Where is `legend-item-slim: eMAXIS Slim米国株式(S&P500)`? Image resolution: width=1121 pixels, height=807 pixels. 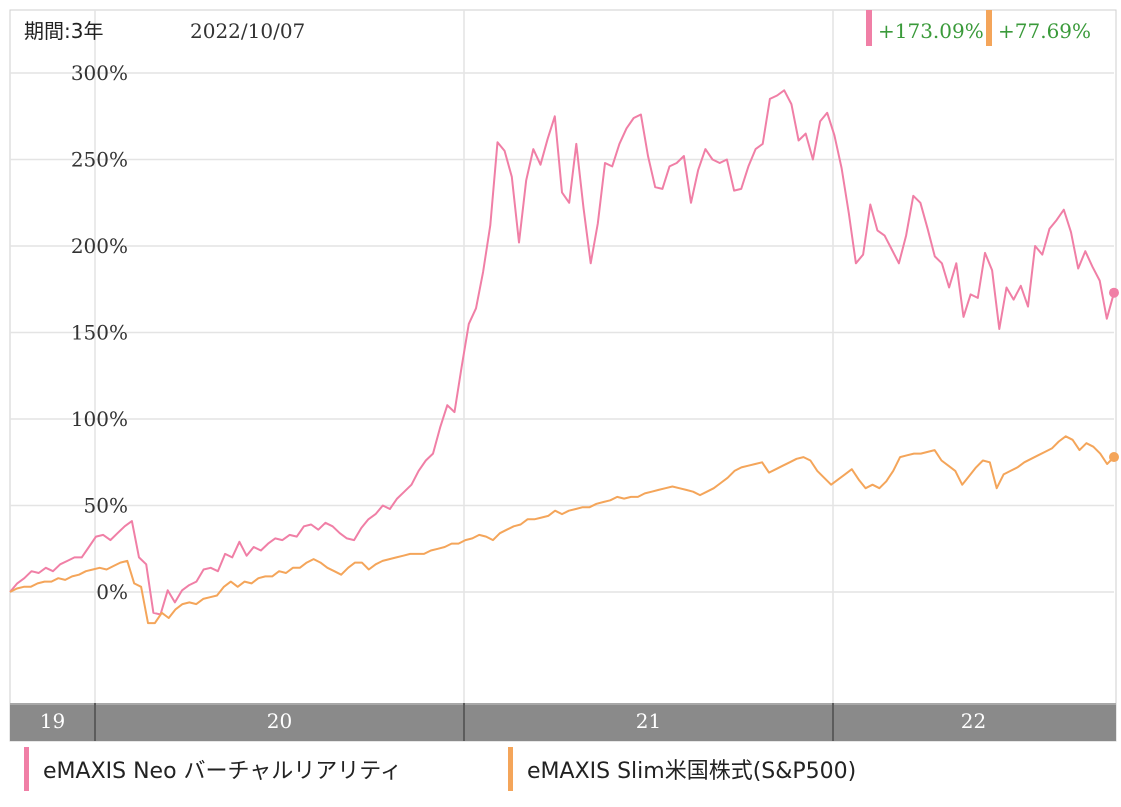
legend-item-slim: eMAXIS Slim米国株式(S&P500) is located at coordinates (682, 769).